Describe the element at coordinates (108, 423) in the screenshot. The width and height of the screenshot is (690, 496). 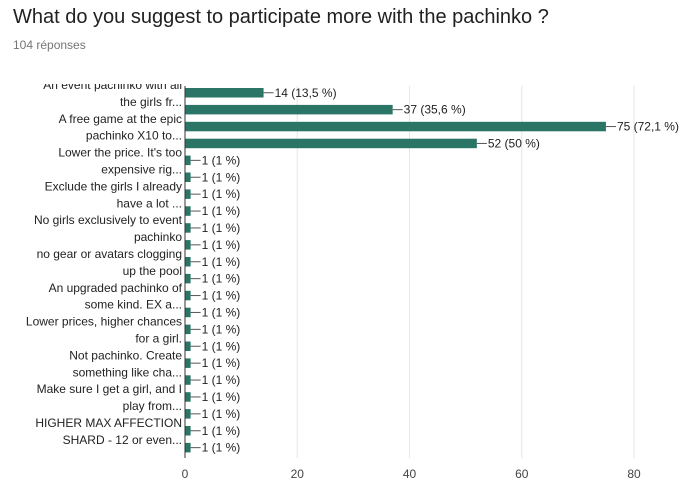
I see `category-label: HIGHER MAX AFFECTION` at that location.